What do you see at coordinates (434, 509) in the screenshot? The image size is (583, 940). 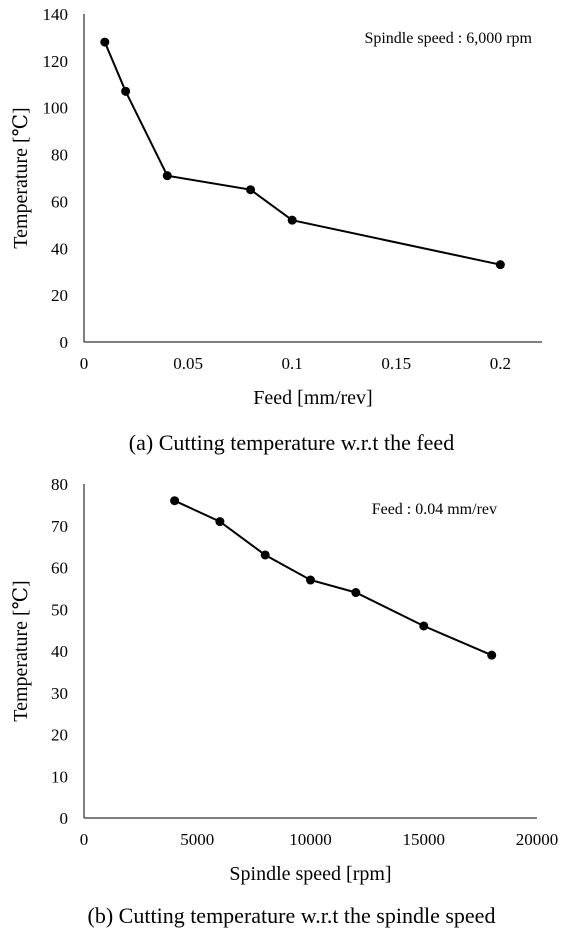 I see `chart-annotation: Feed : 0.04 mm/rev` at bounding box center [434, 509].